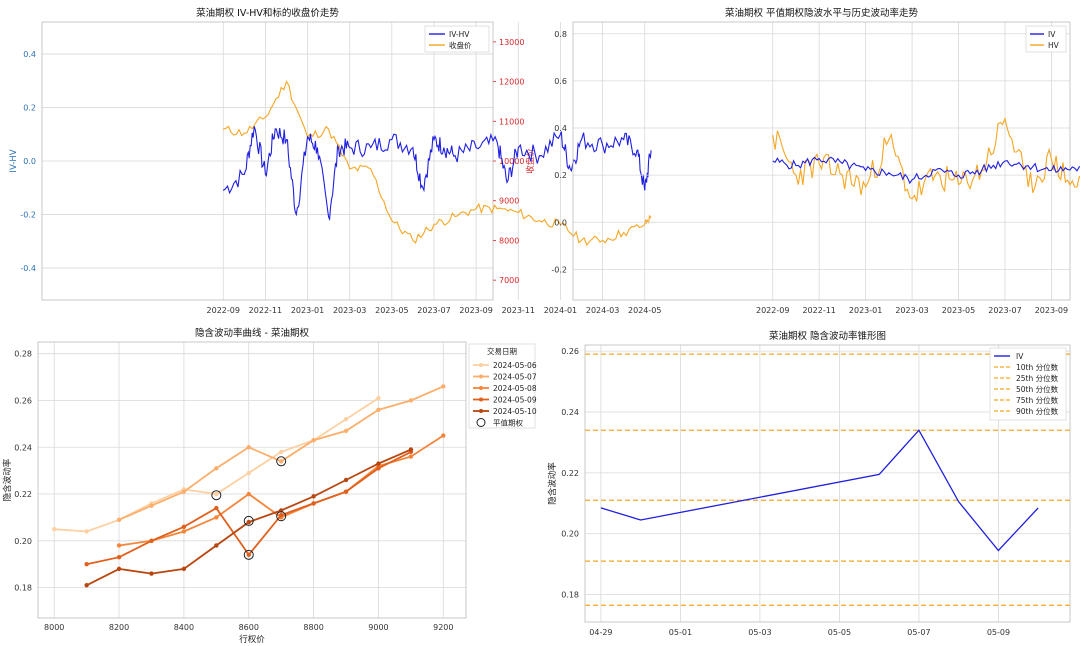 The width and height of the screenshot is (1080, 646). I want to click on chart1-x-tick-label: 2023-01, so click(307, 310).